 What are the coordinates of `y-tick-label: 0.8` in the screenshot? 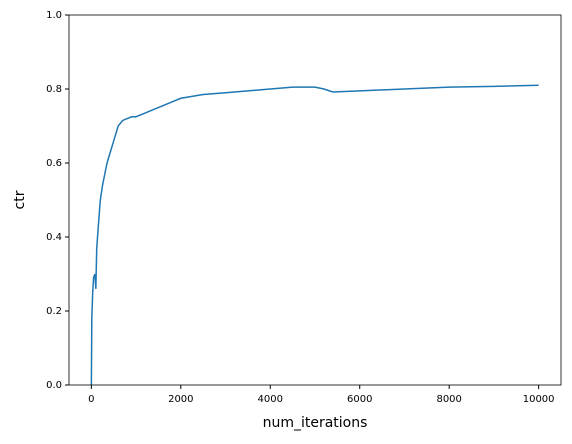 It's located at (54, 89).